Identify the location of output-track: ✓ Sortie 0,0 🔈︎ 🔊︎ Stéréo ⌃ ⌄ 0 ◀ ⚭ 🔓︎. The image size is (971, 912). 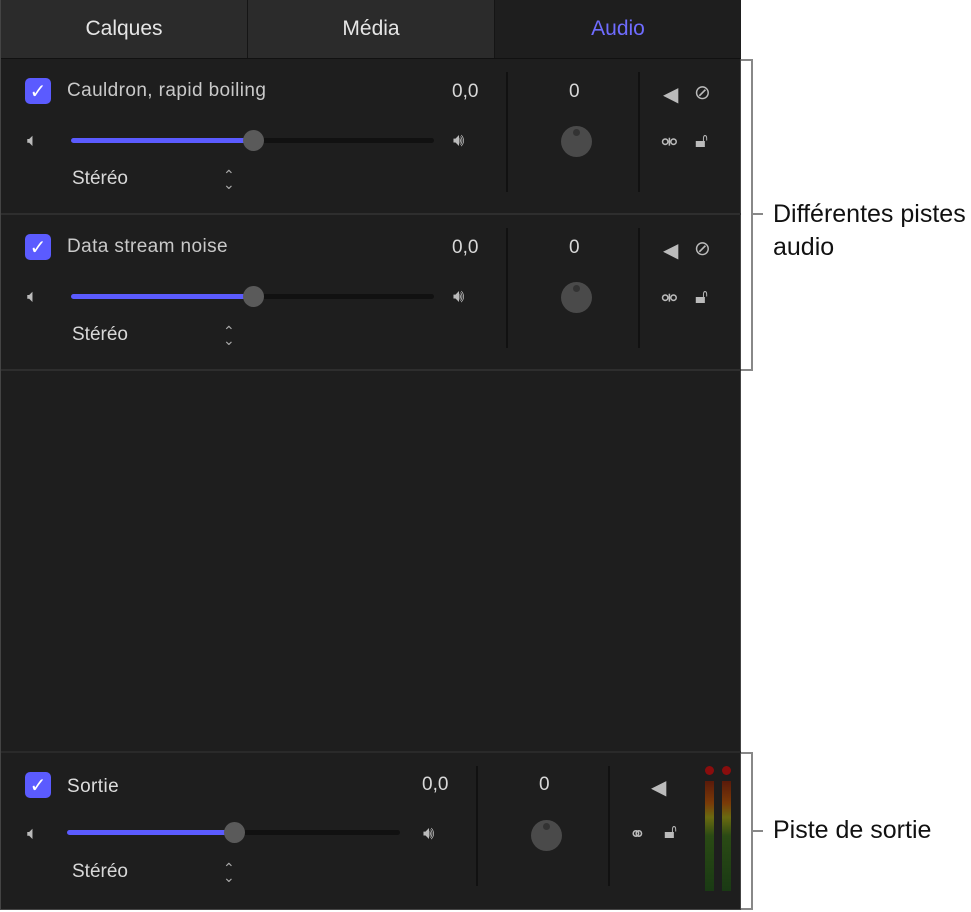
(371, 831).